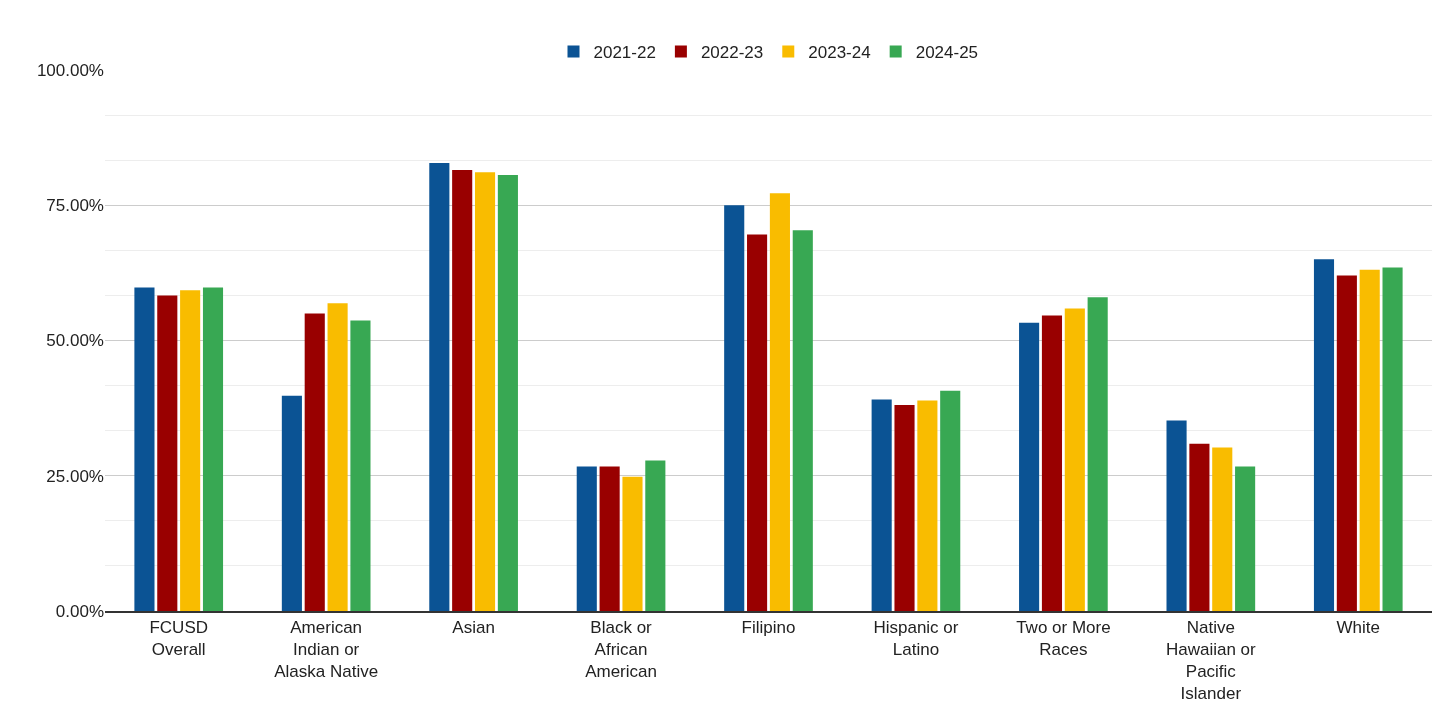 The width and height of the screenshot is (1447, 721). I want to click on x-tick-label: FCUSD Overall, so click(178, 639).